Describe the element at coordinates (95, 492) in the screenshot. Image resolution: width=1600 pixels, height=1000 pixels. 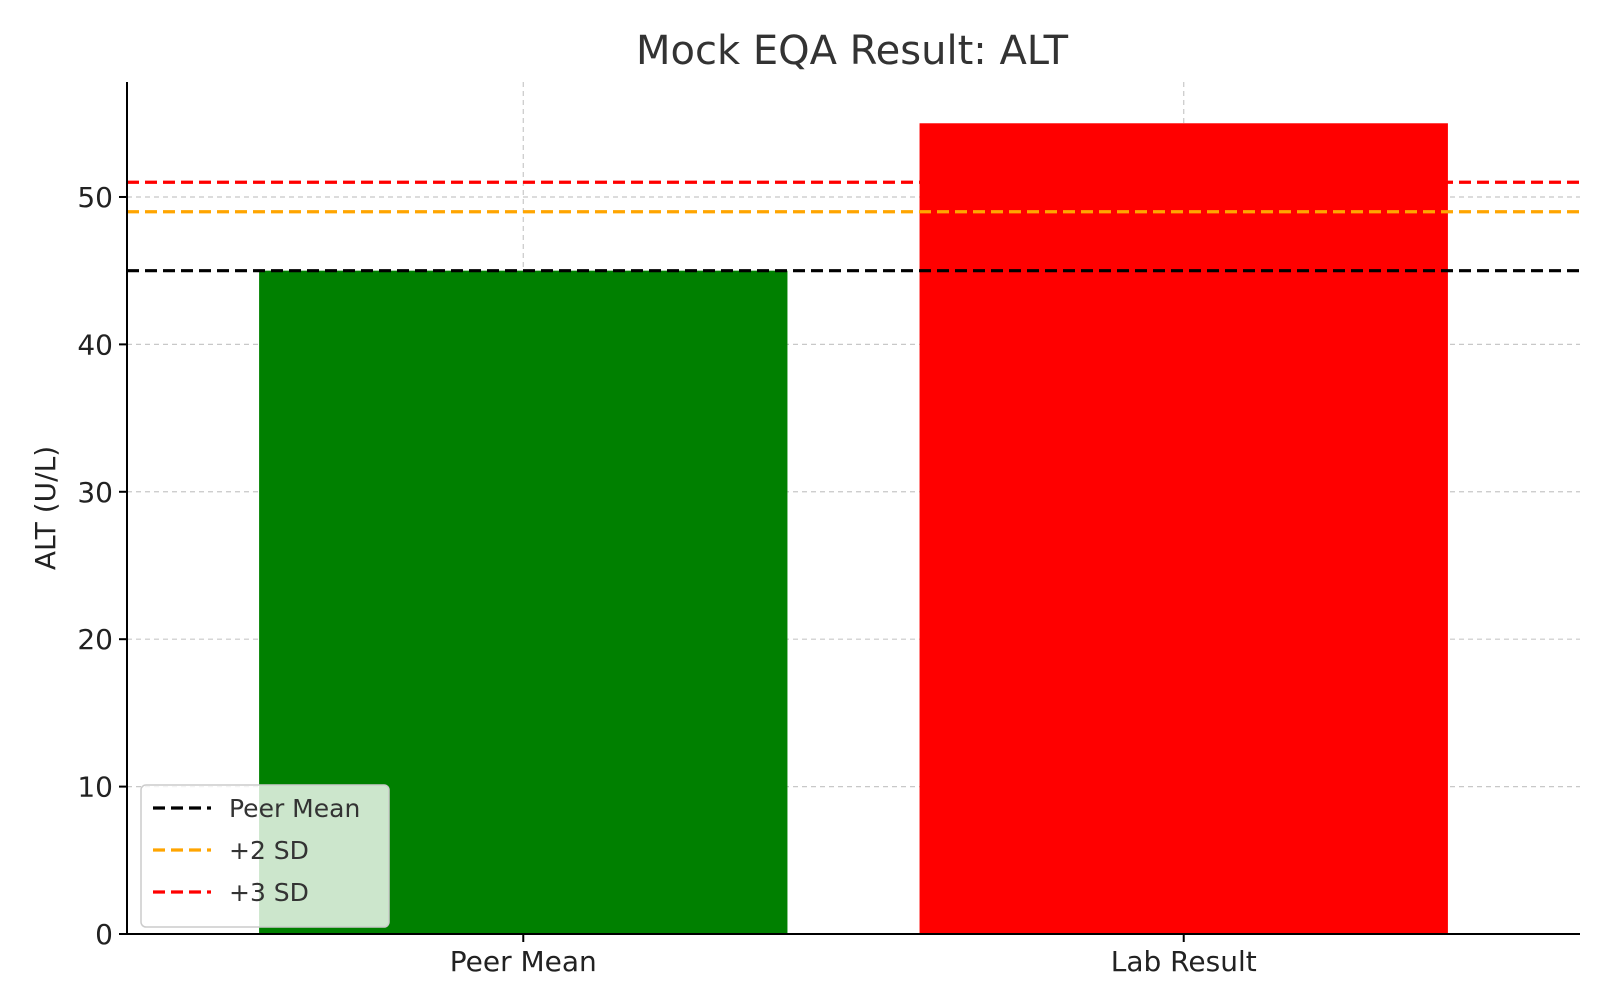
I see `y-tick-label: 30` at that location.